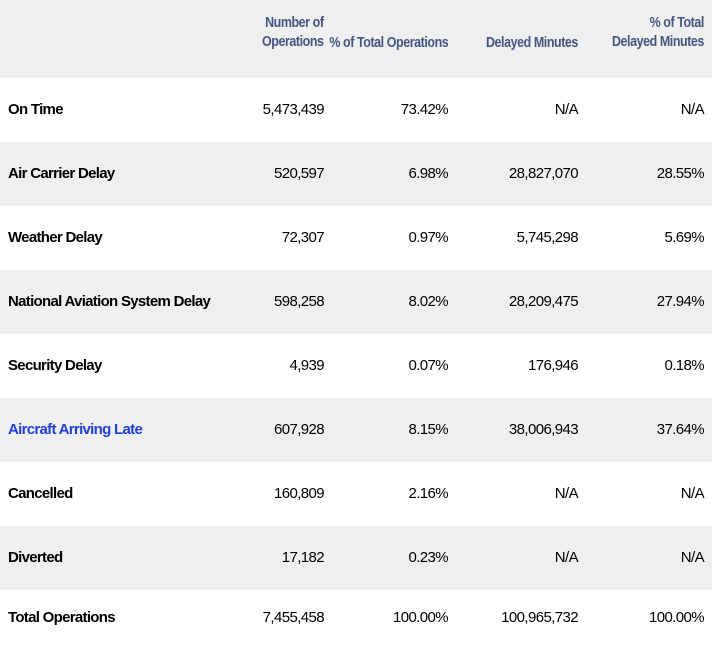  What do you see at coordinates (40, 493) in the screenshot?
I see `row-label: Cancelled` at bounding box center [40, 493].